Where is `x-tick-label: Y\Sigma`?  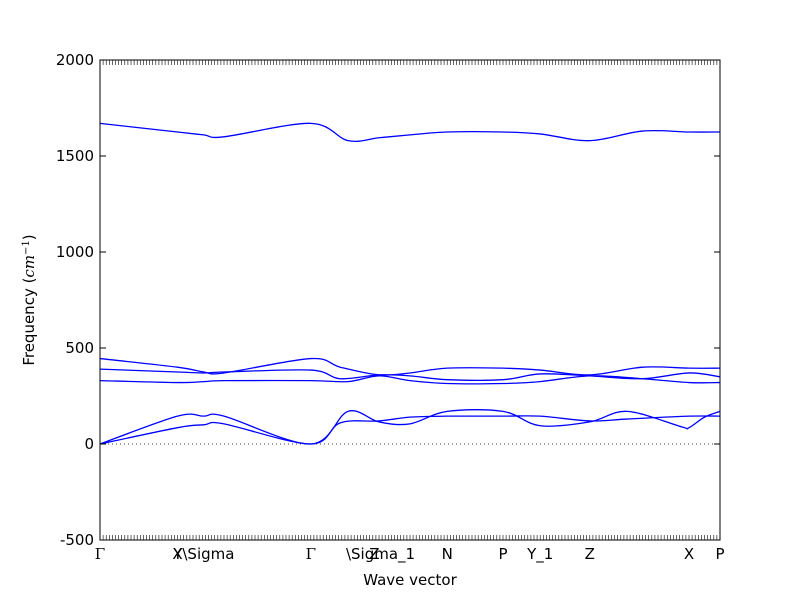 x-tick-label: Y\Sigma is located at coordinates (203, 554).